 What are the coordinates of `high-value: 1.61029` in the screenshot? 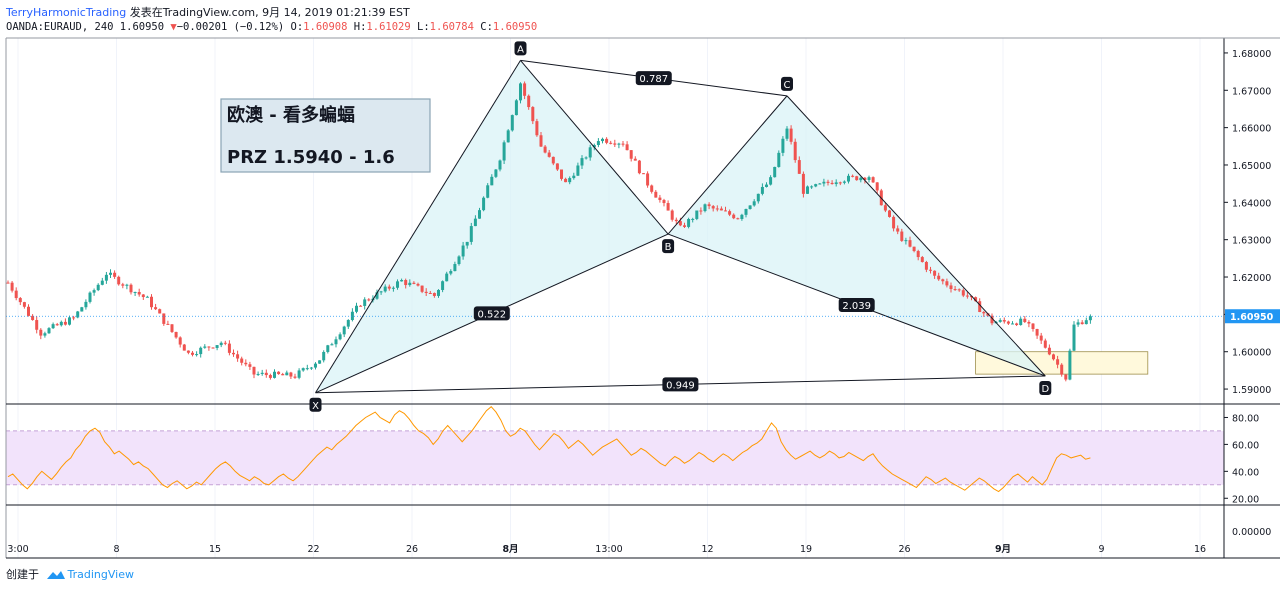 It's located at (388, 27).